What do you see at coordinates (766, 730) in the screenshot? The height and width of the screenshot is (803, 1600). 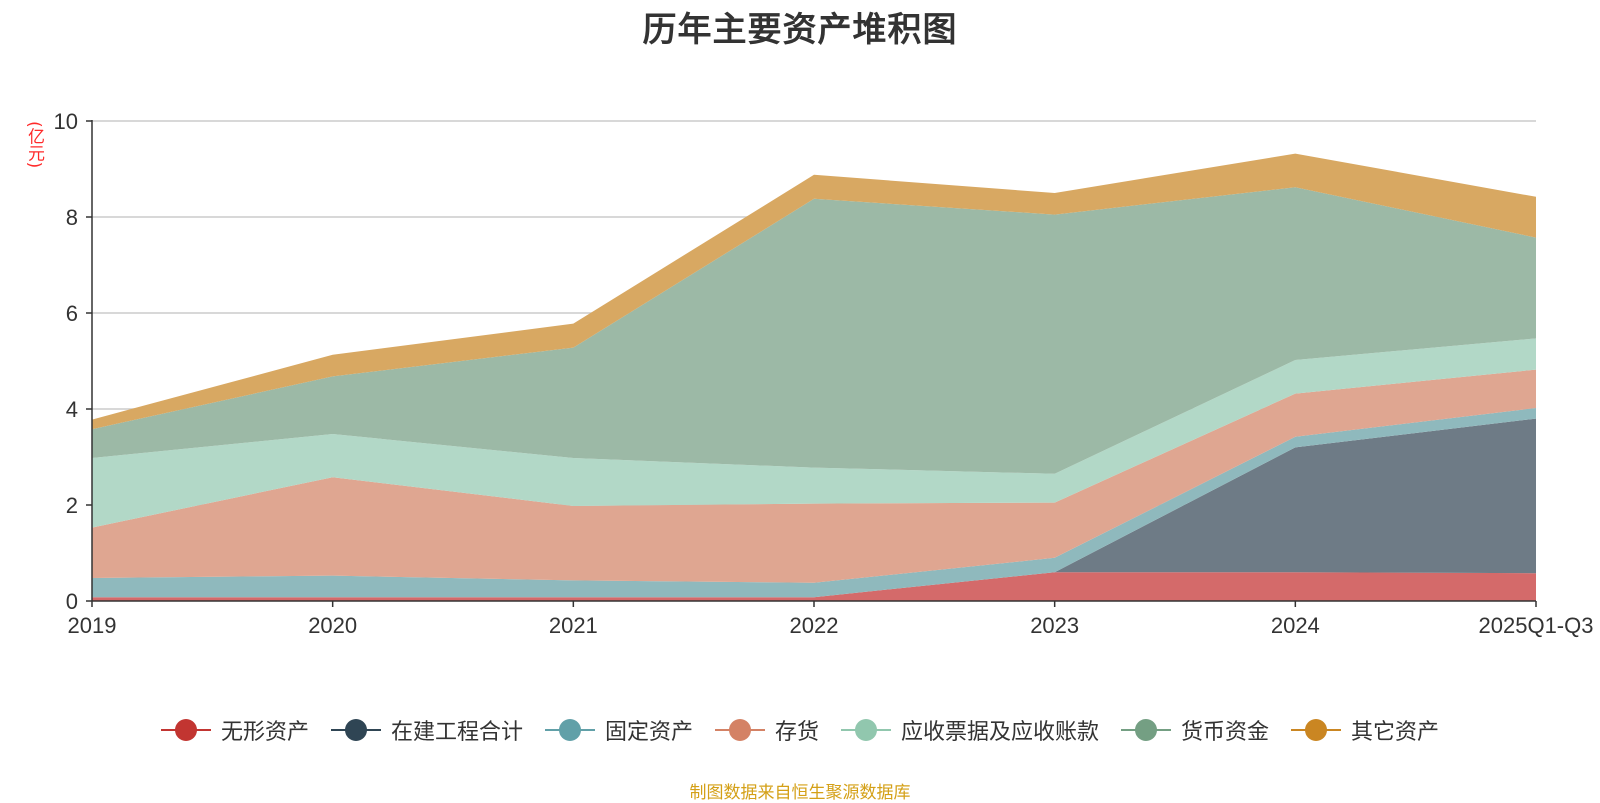 I see `legend-item-3: 存货` at bounding box center [766, 730].